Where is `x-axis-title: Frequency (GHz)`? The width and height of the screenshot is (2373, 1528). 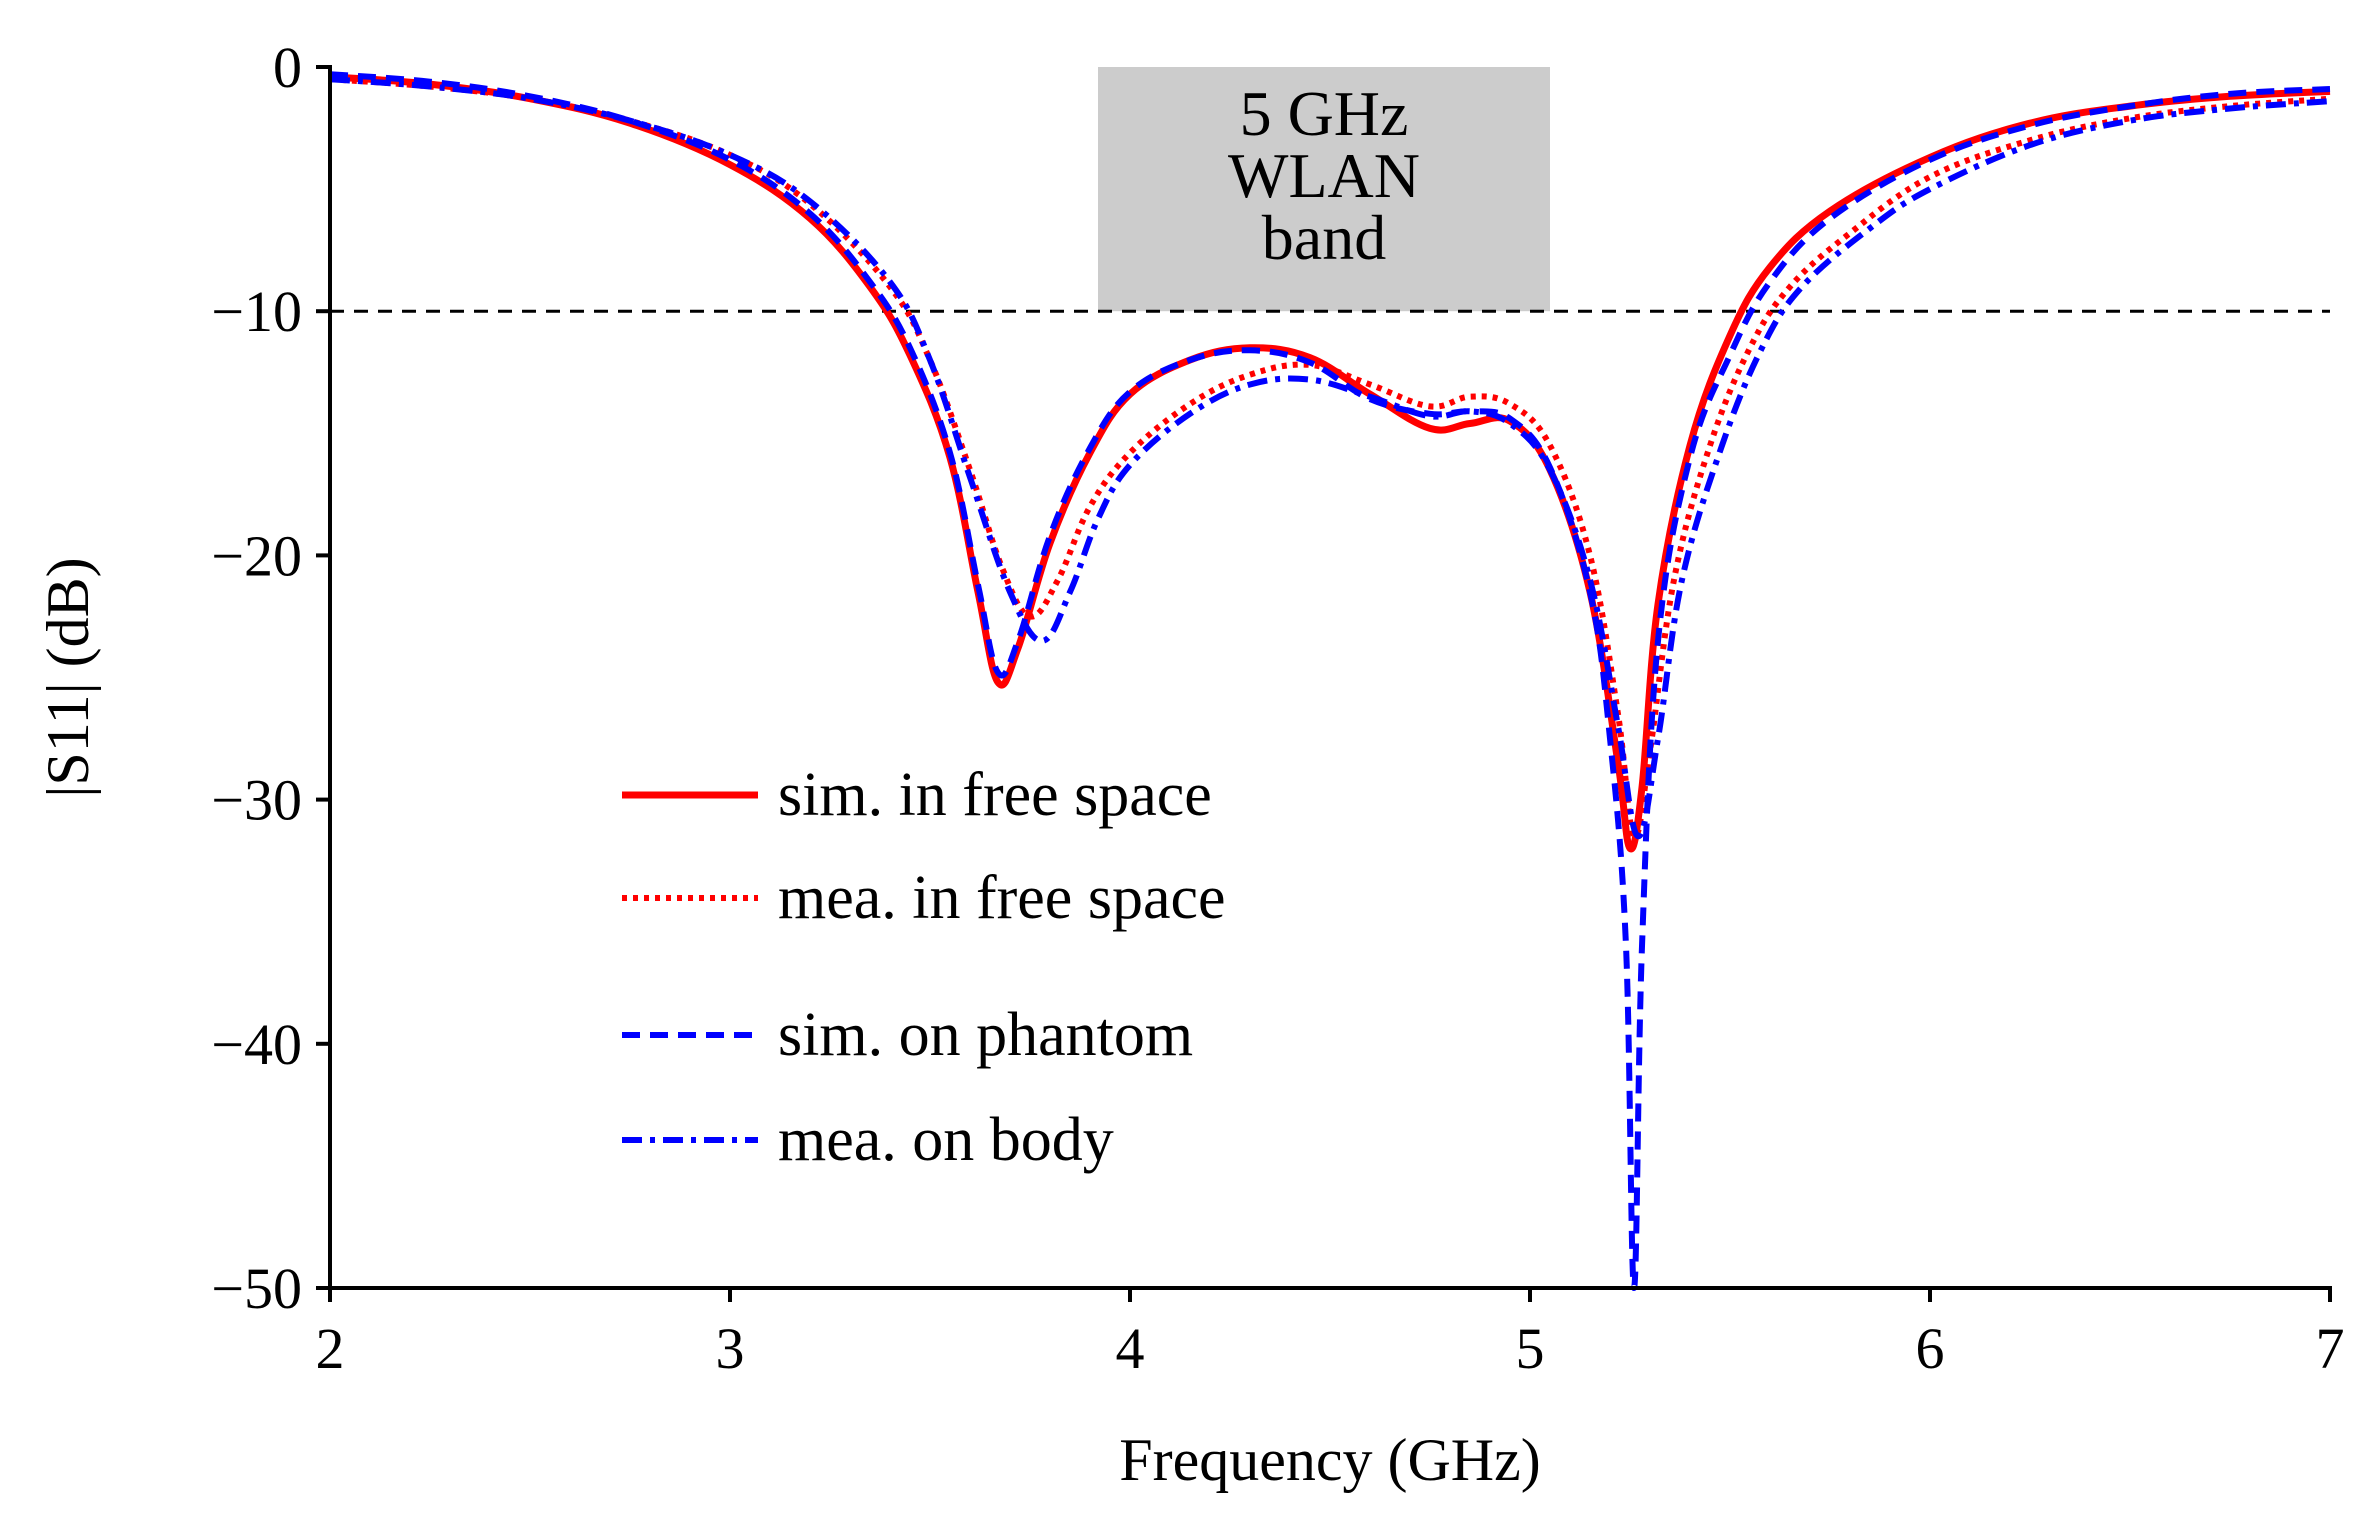 x-axis-title: Frequency (GHz) is located at coordinates (1330, 1460).